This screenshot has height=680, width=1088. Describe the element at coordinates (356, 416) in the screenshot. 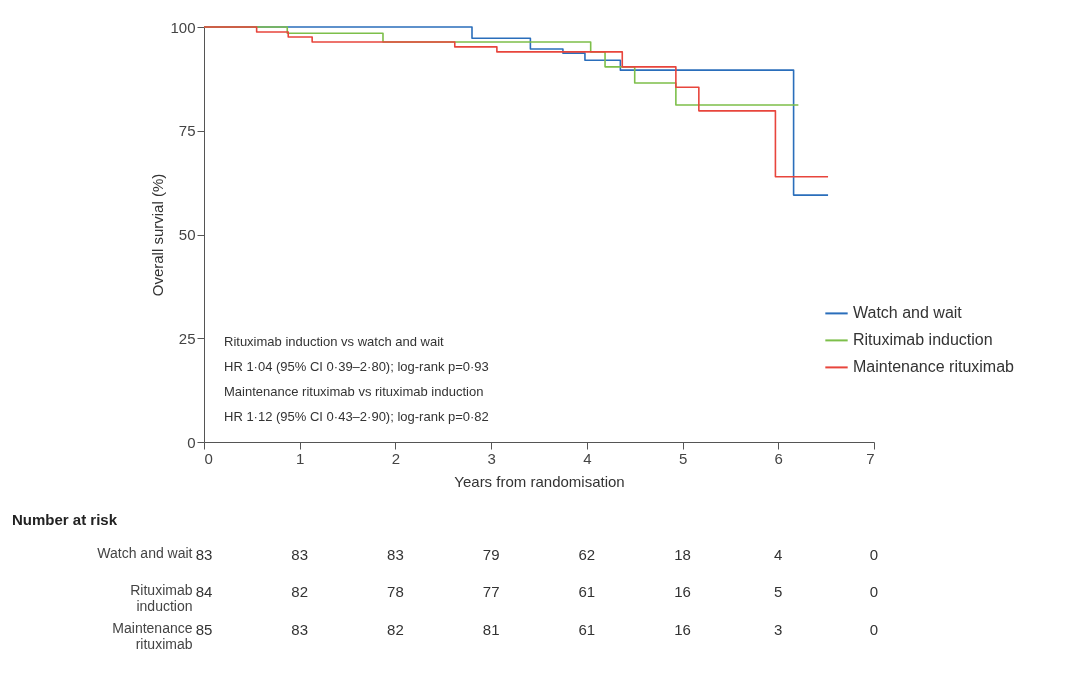

I see `annotation: HR 1·12 (95% CI 0·43–2·90); log-rank p=0·82` at that location.